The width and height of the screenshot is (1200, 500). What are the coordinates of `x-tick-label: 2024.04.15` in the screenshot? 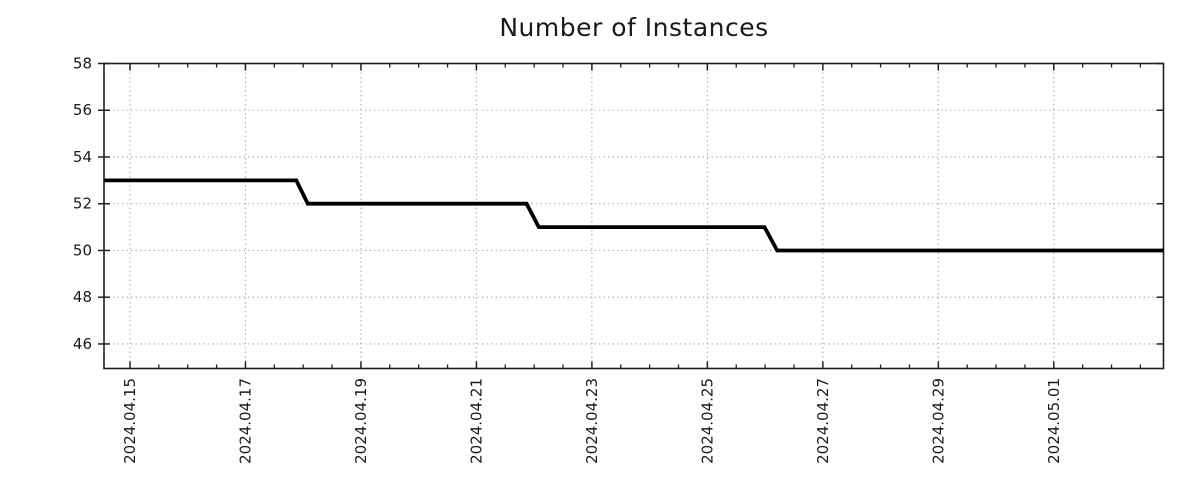 It's located at (130, 421).